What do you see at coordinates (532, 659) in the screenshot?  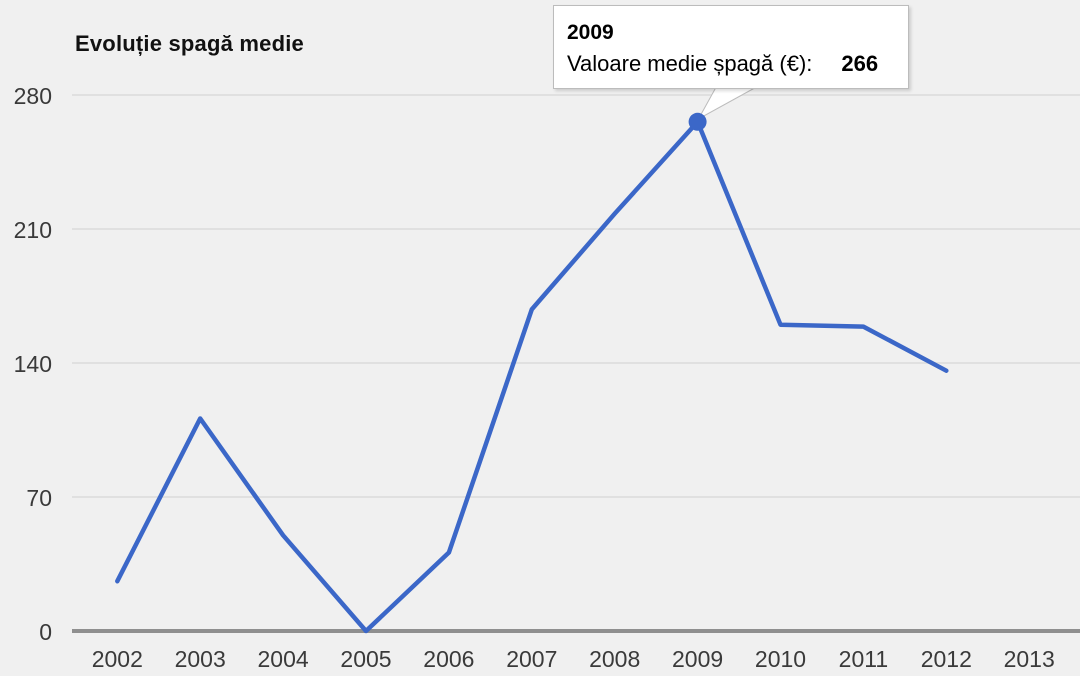 I see `x-axis-label: 2007` at bounding box center [532, 659].